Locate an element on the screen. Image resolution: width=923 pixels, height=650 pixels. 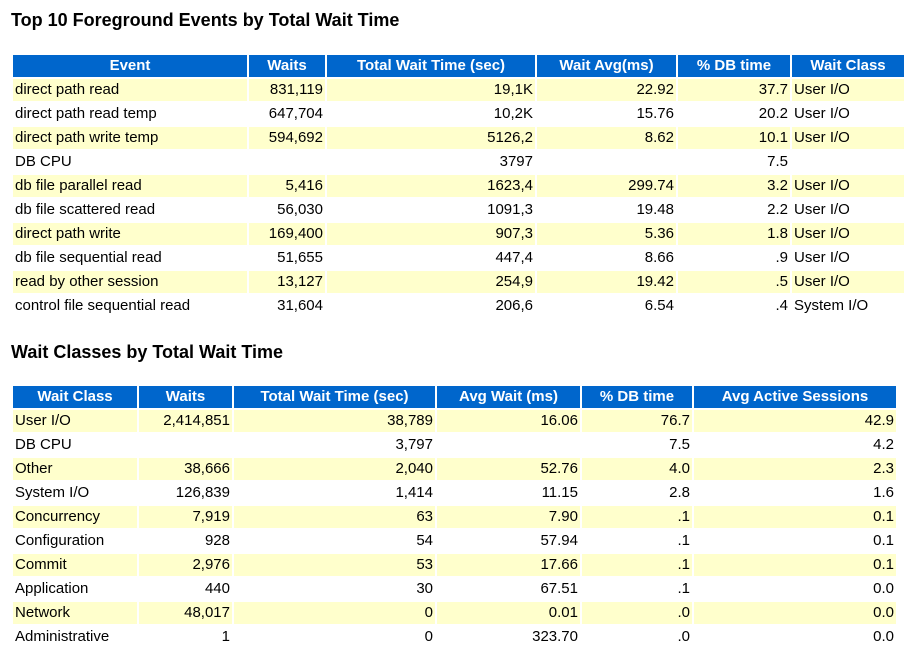
table-cell: 2.3 is located at coordinates (795, 469).